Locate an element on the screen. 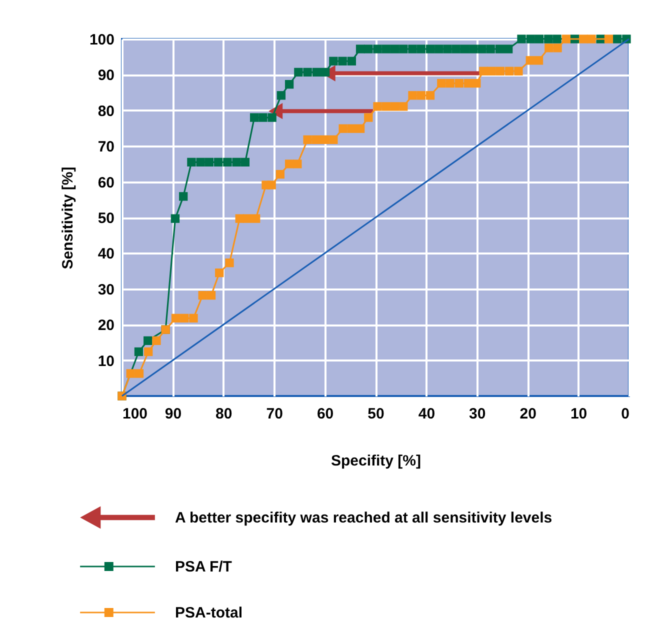  x-tick-label: 60 is located at coordinates (325, 414).